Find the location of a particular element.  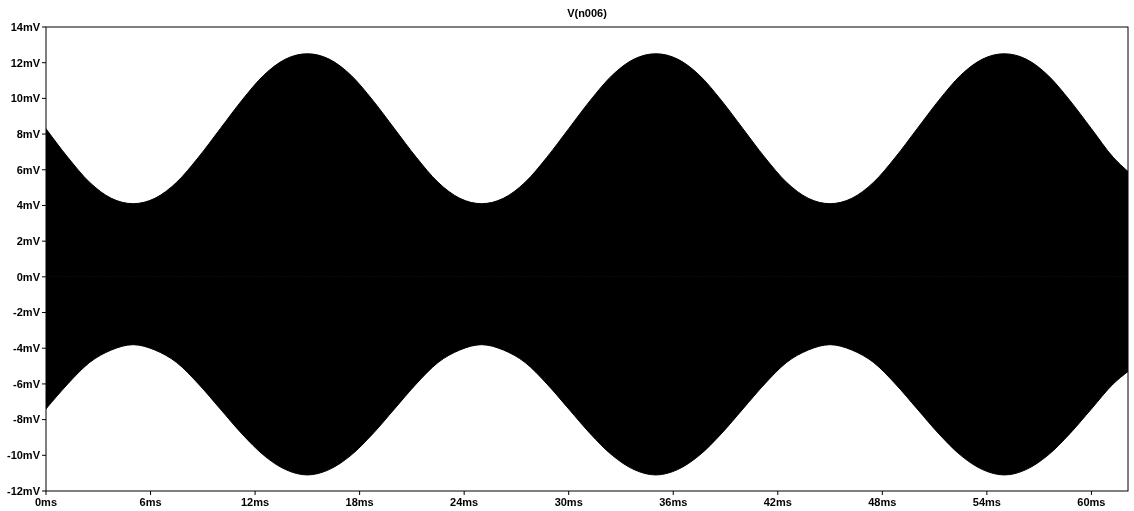

x-tick-label: 6ms is located at coordinates (150, 502).